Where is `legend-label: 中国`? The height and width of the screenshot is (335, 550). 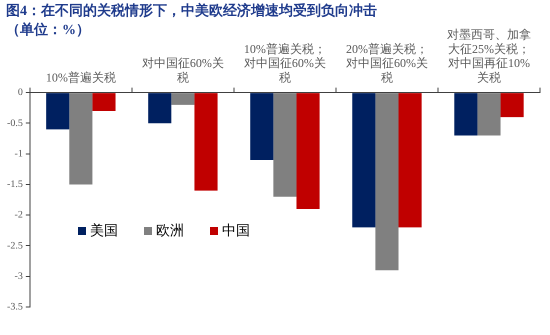 legend-label: 中国 is located at coordinates (236, 231).